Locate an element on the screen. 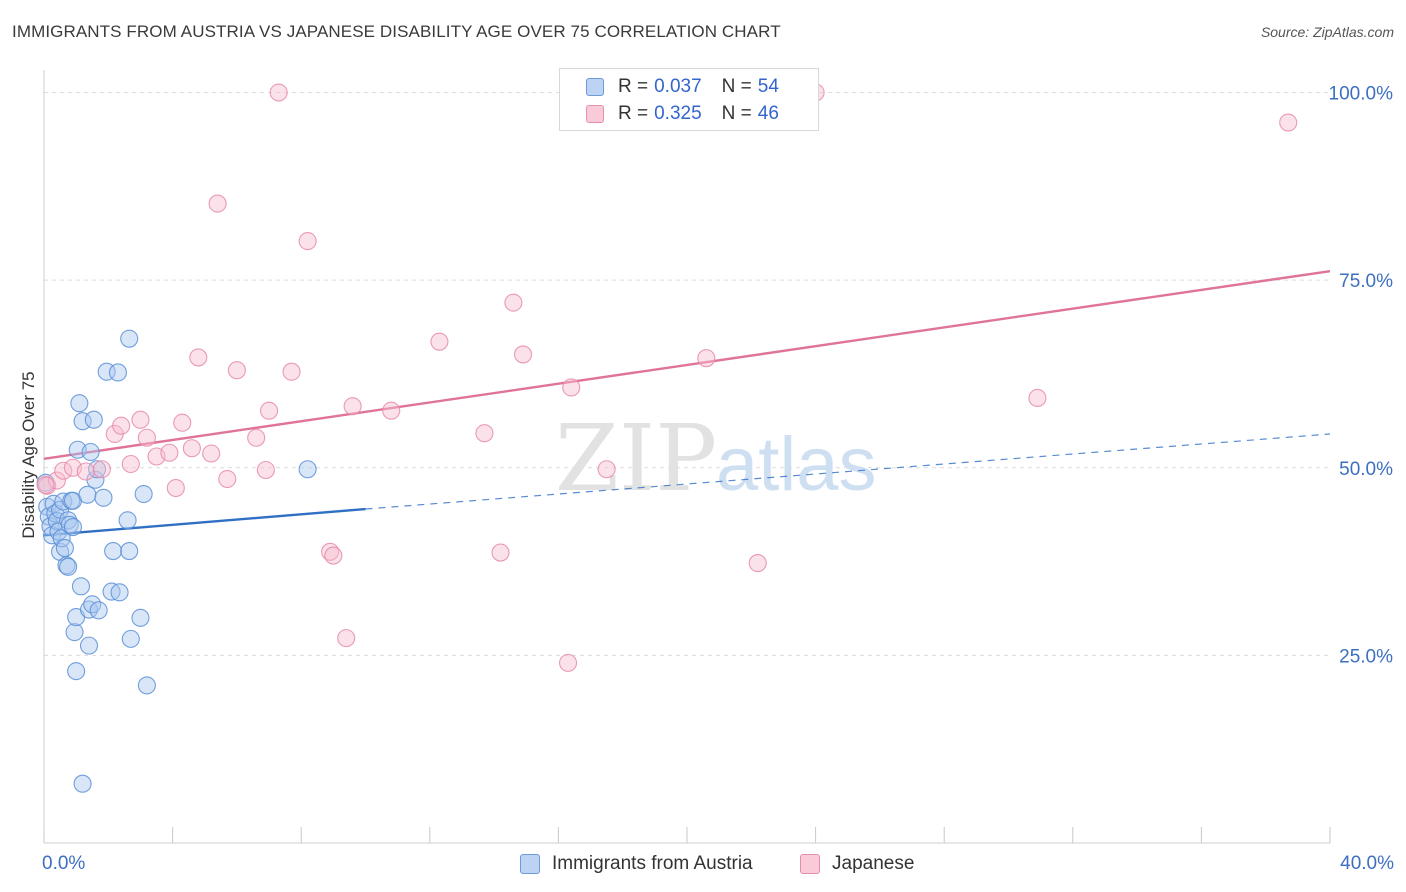 This screenshot has width=1406, height=892. watermark: ZIP atlas is located at coordinates (716, 458).